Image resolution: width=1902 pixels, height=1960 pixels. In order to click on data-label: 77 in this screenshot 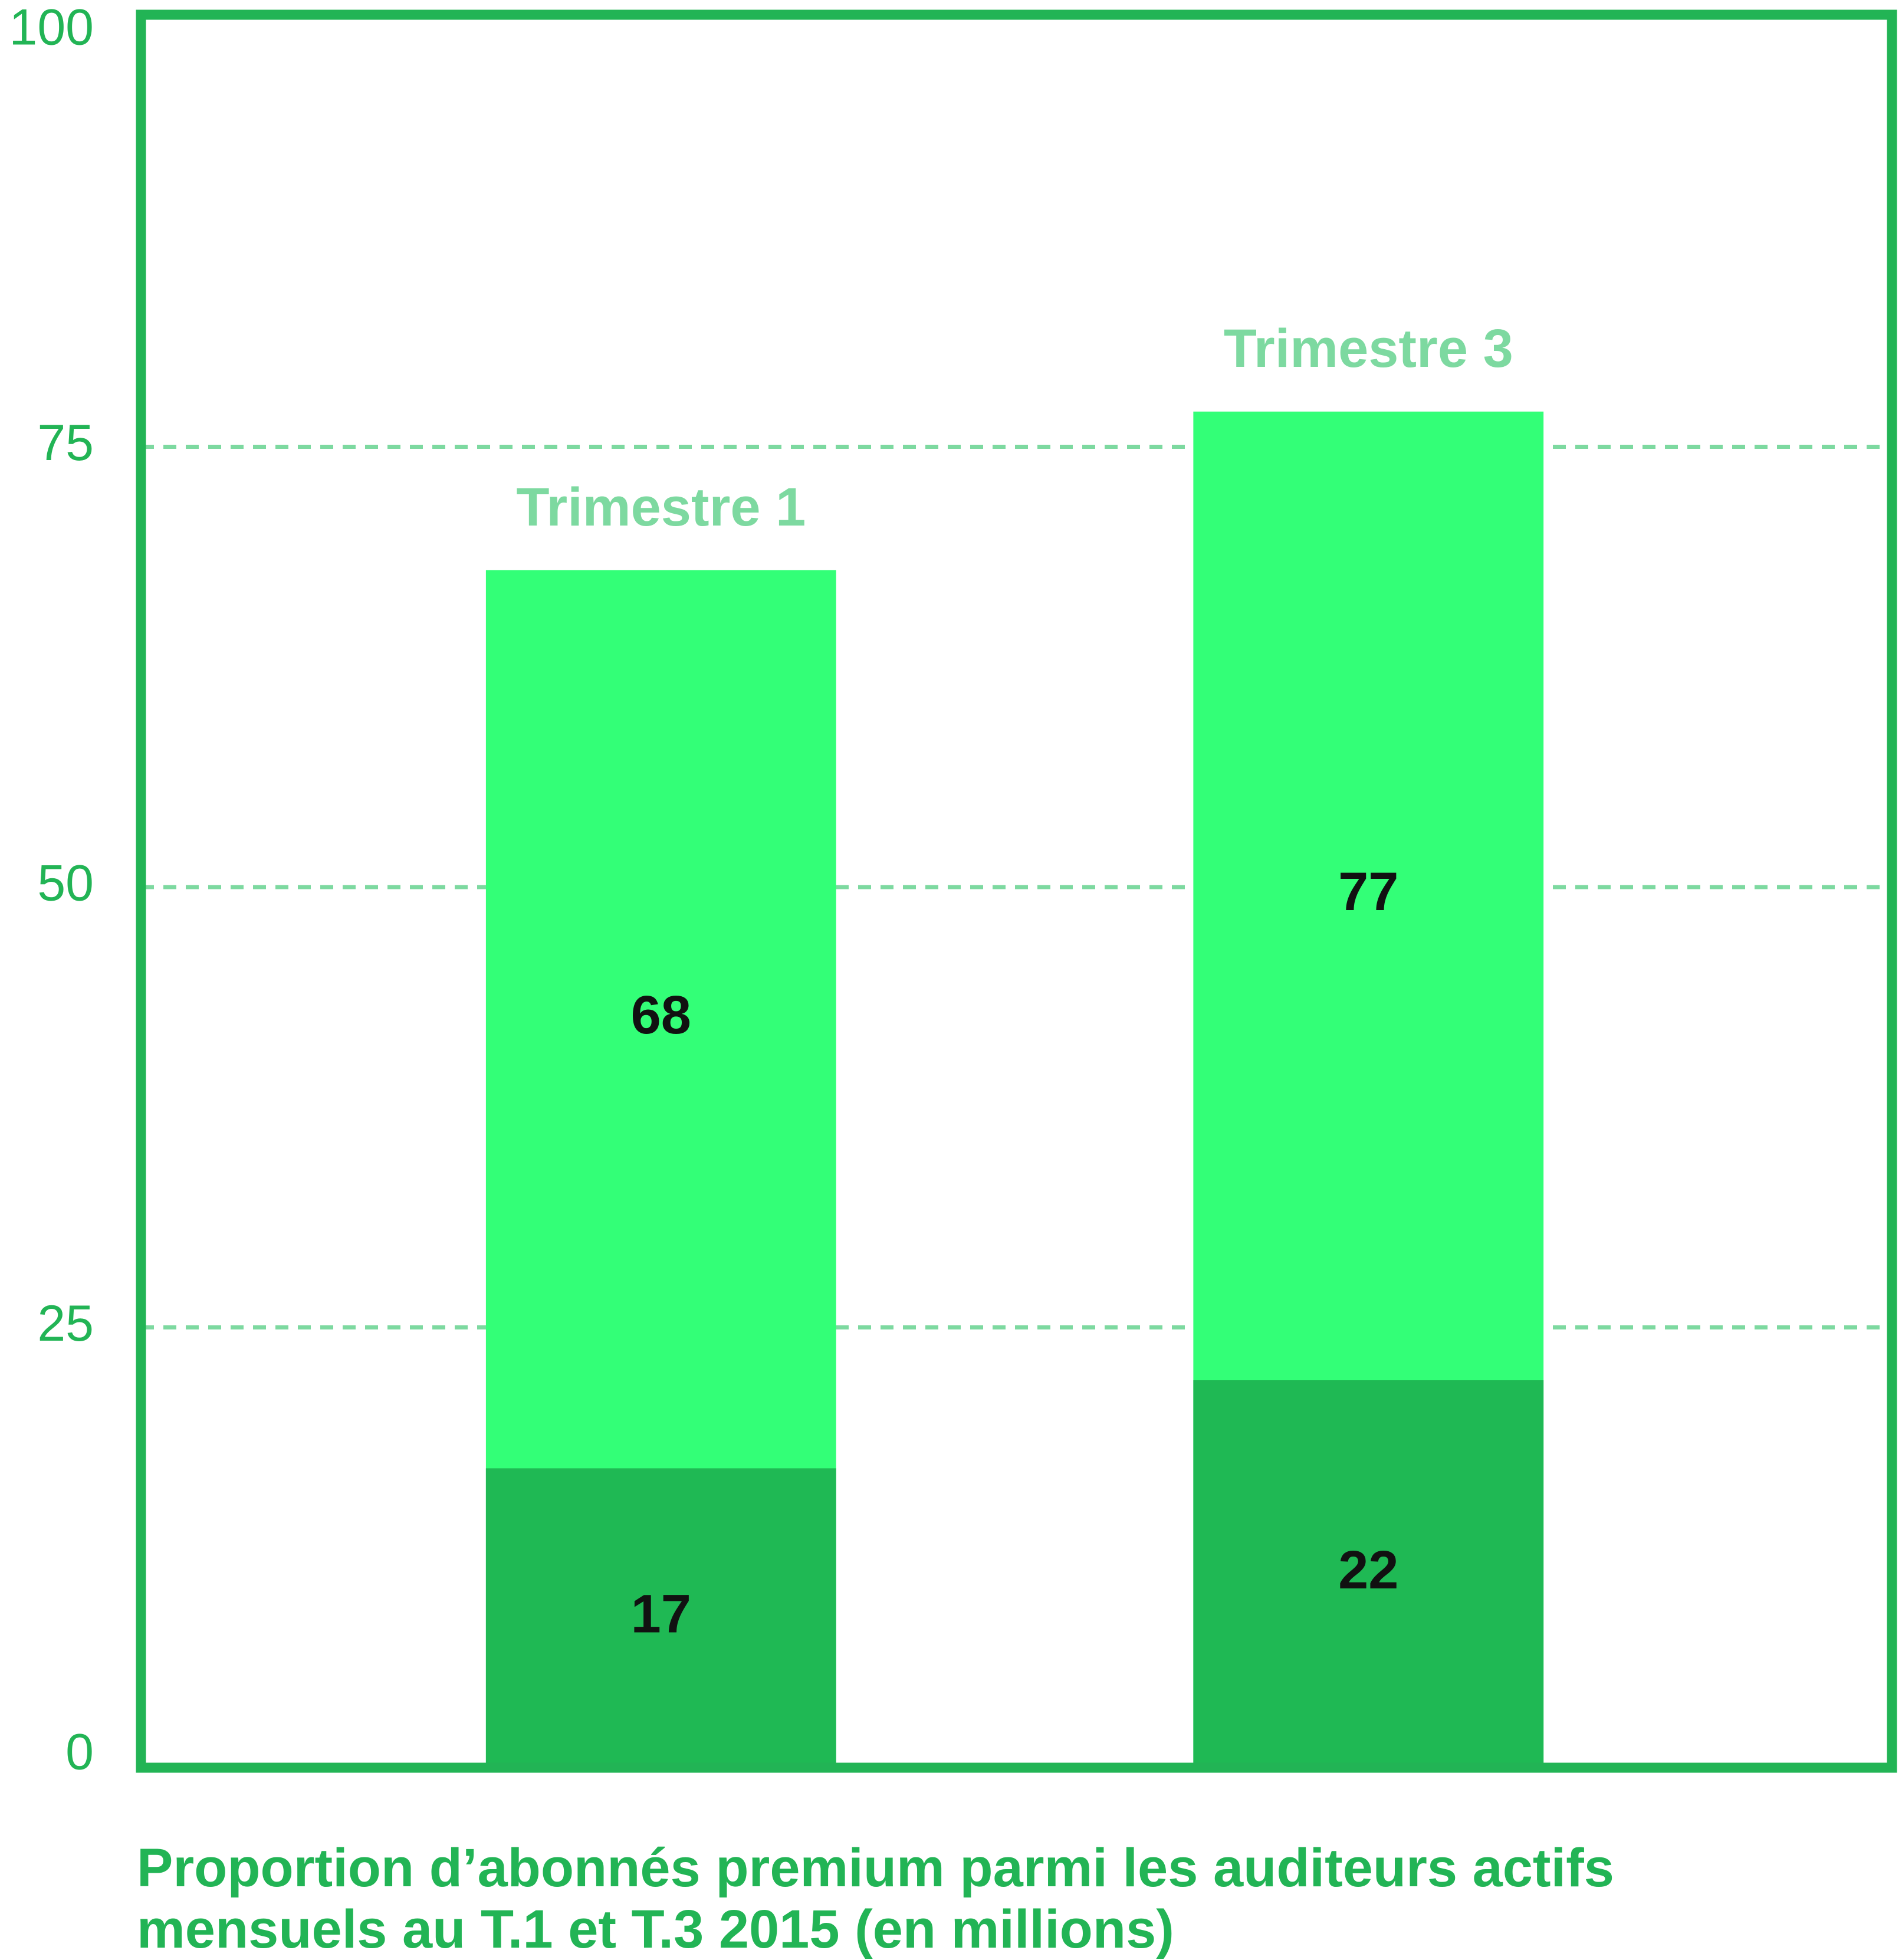, I will do `click(1368, 892)`.